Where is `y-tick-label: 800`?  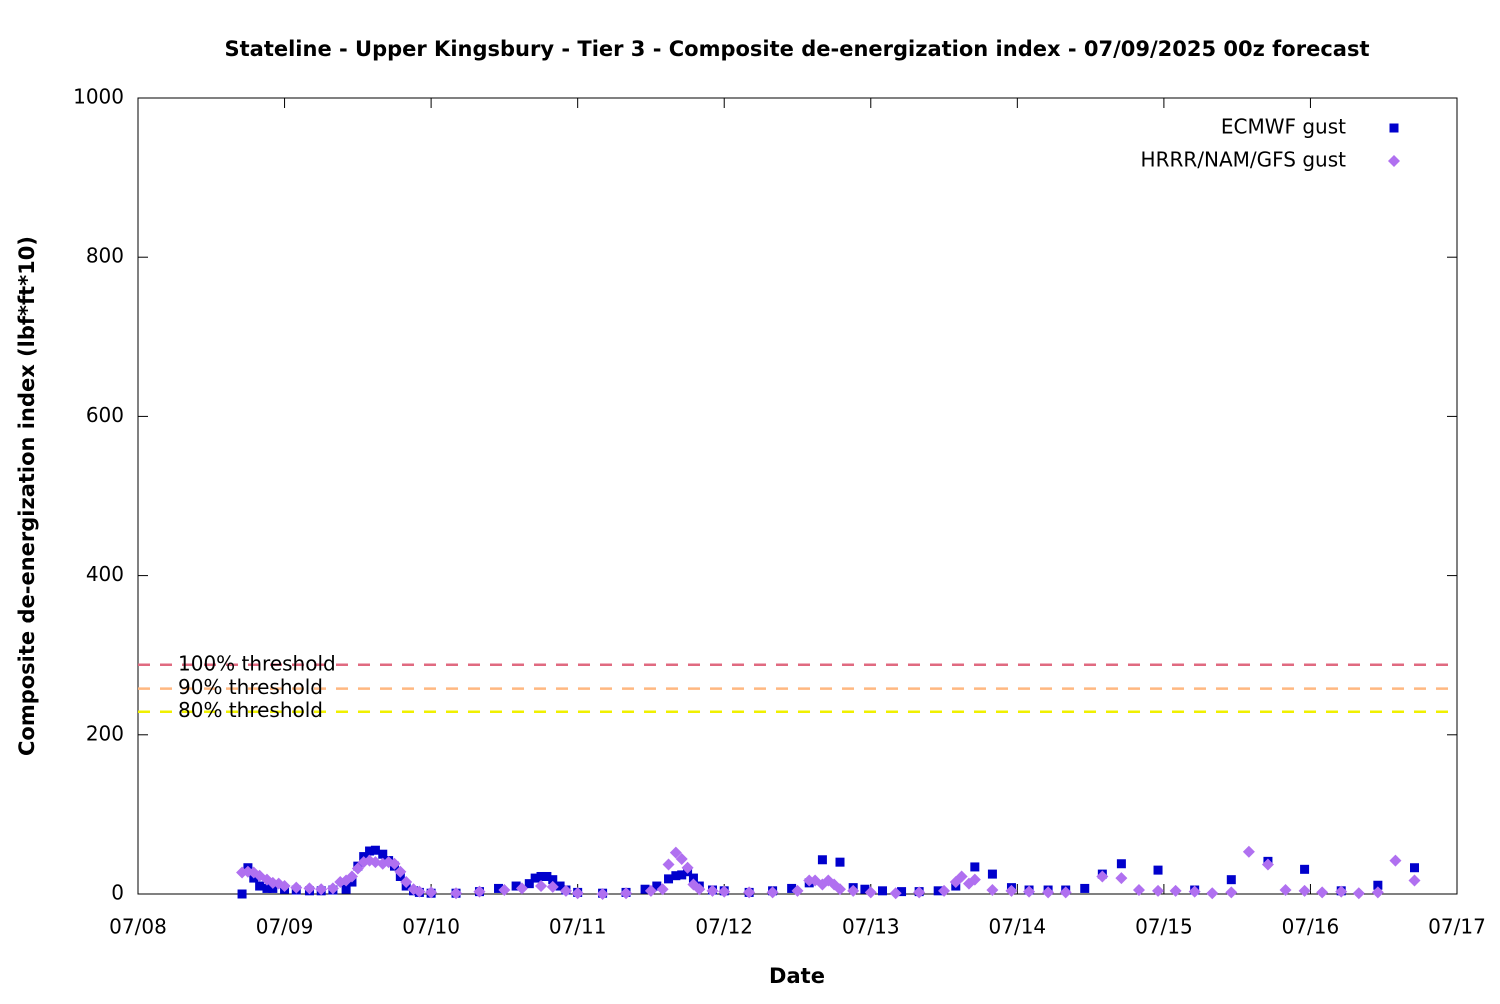
y-tick-label: 800 is located at coordinates (105, 256).